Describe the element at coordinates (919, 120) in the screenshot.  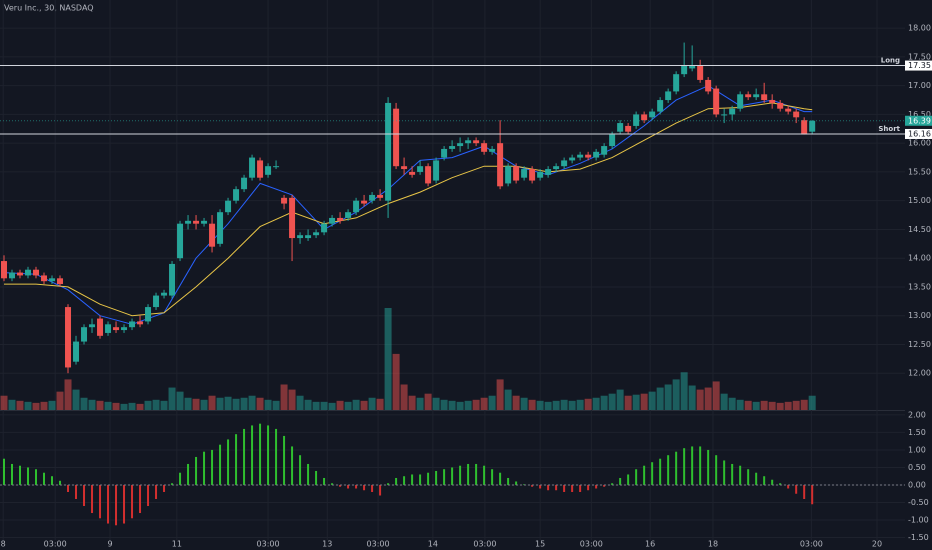
I see `last-price-label: 16.39` at that location.